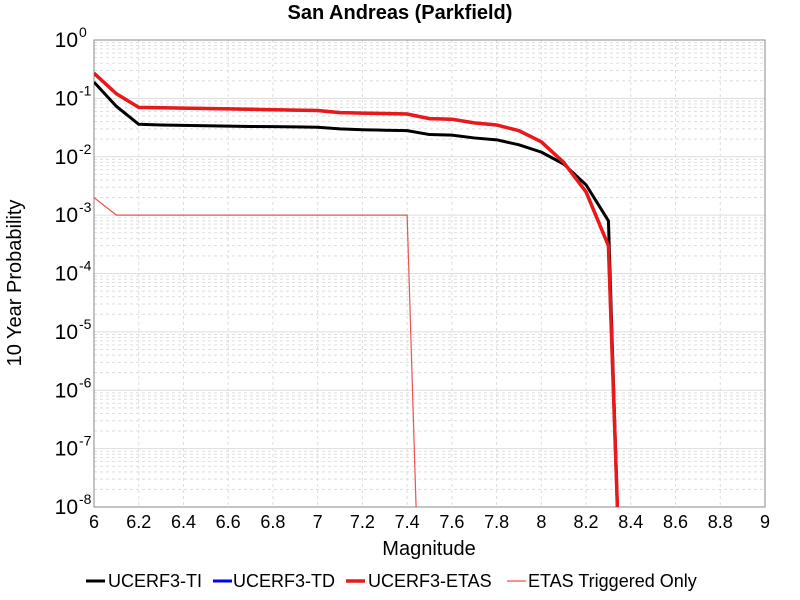  I want to click on x-tick-label: 6.4, so click(183, 522).